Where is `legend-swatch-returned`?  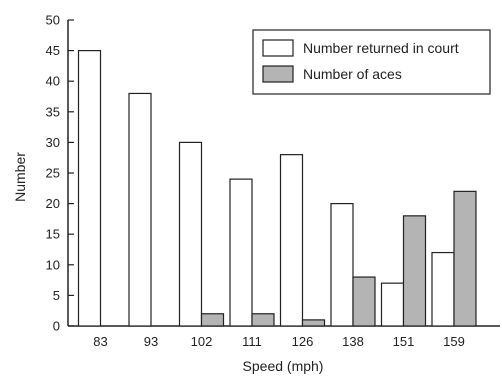 legend-swatch-returned is located at coordinates (278, 48).